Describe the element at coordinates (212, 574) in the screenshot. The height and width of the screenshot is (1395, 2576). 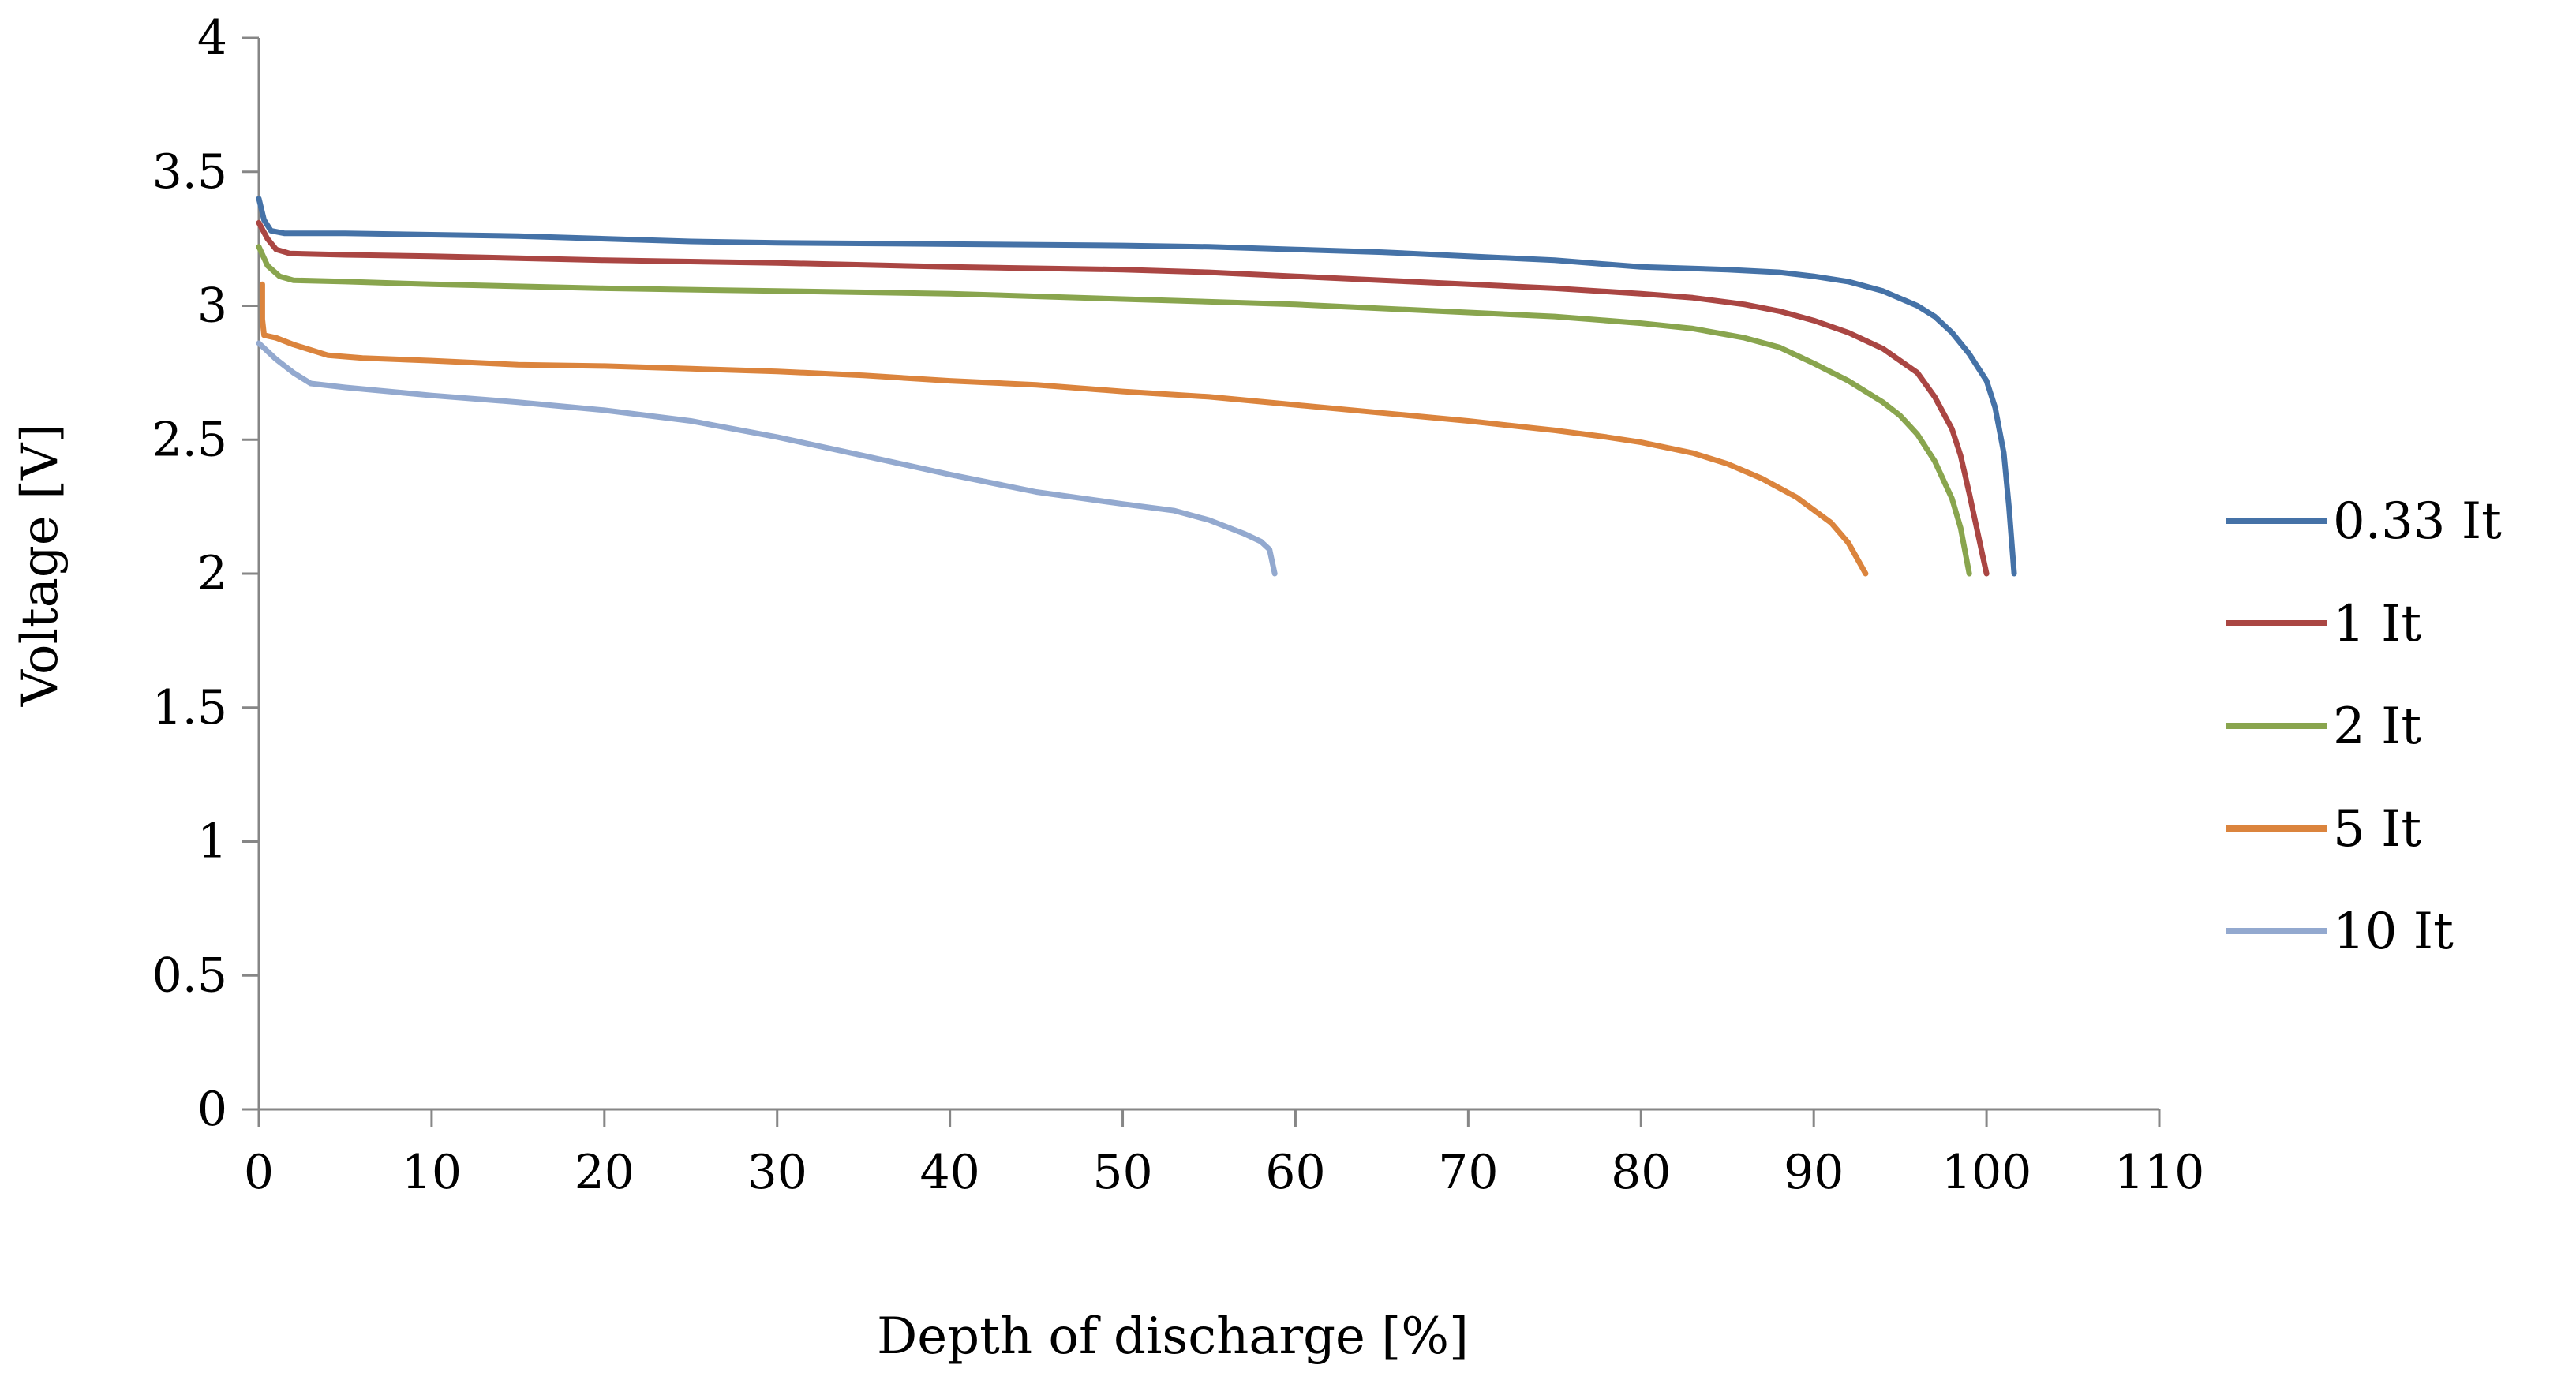
I see `y-tick-label: 2` at that location.